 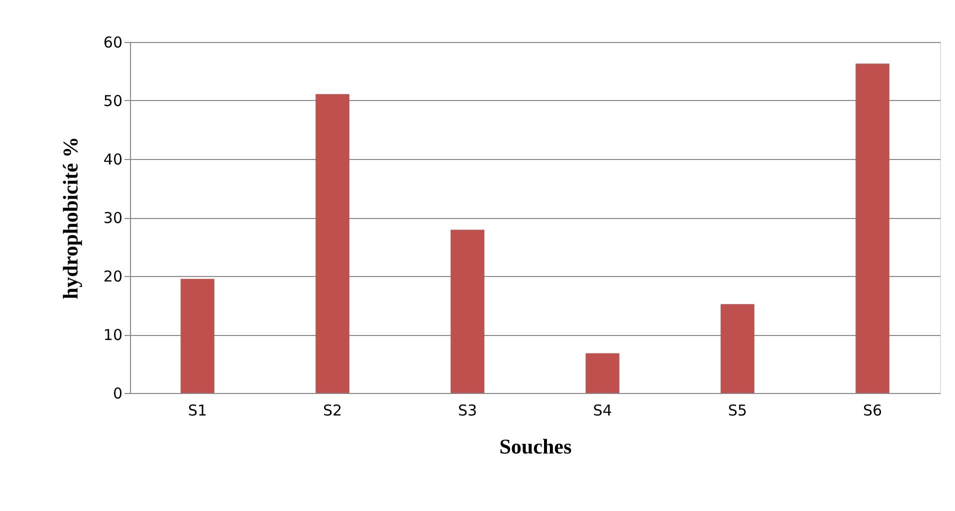 I want to click on x-tick-label: S5, so click(x=738, y=411).